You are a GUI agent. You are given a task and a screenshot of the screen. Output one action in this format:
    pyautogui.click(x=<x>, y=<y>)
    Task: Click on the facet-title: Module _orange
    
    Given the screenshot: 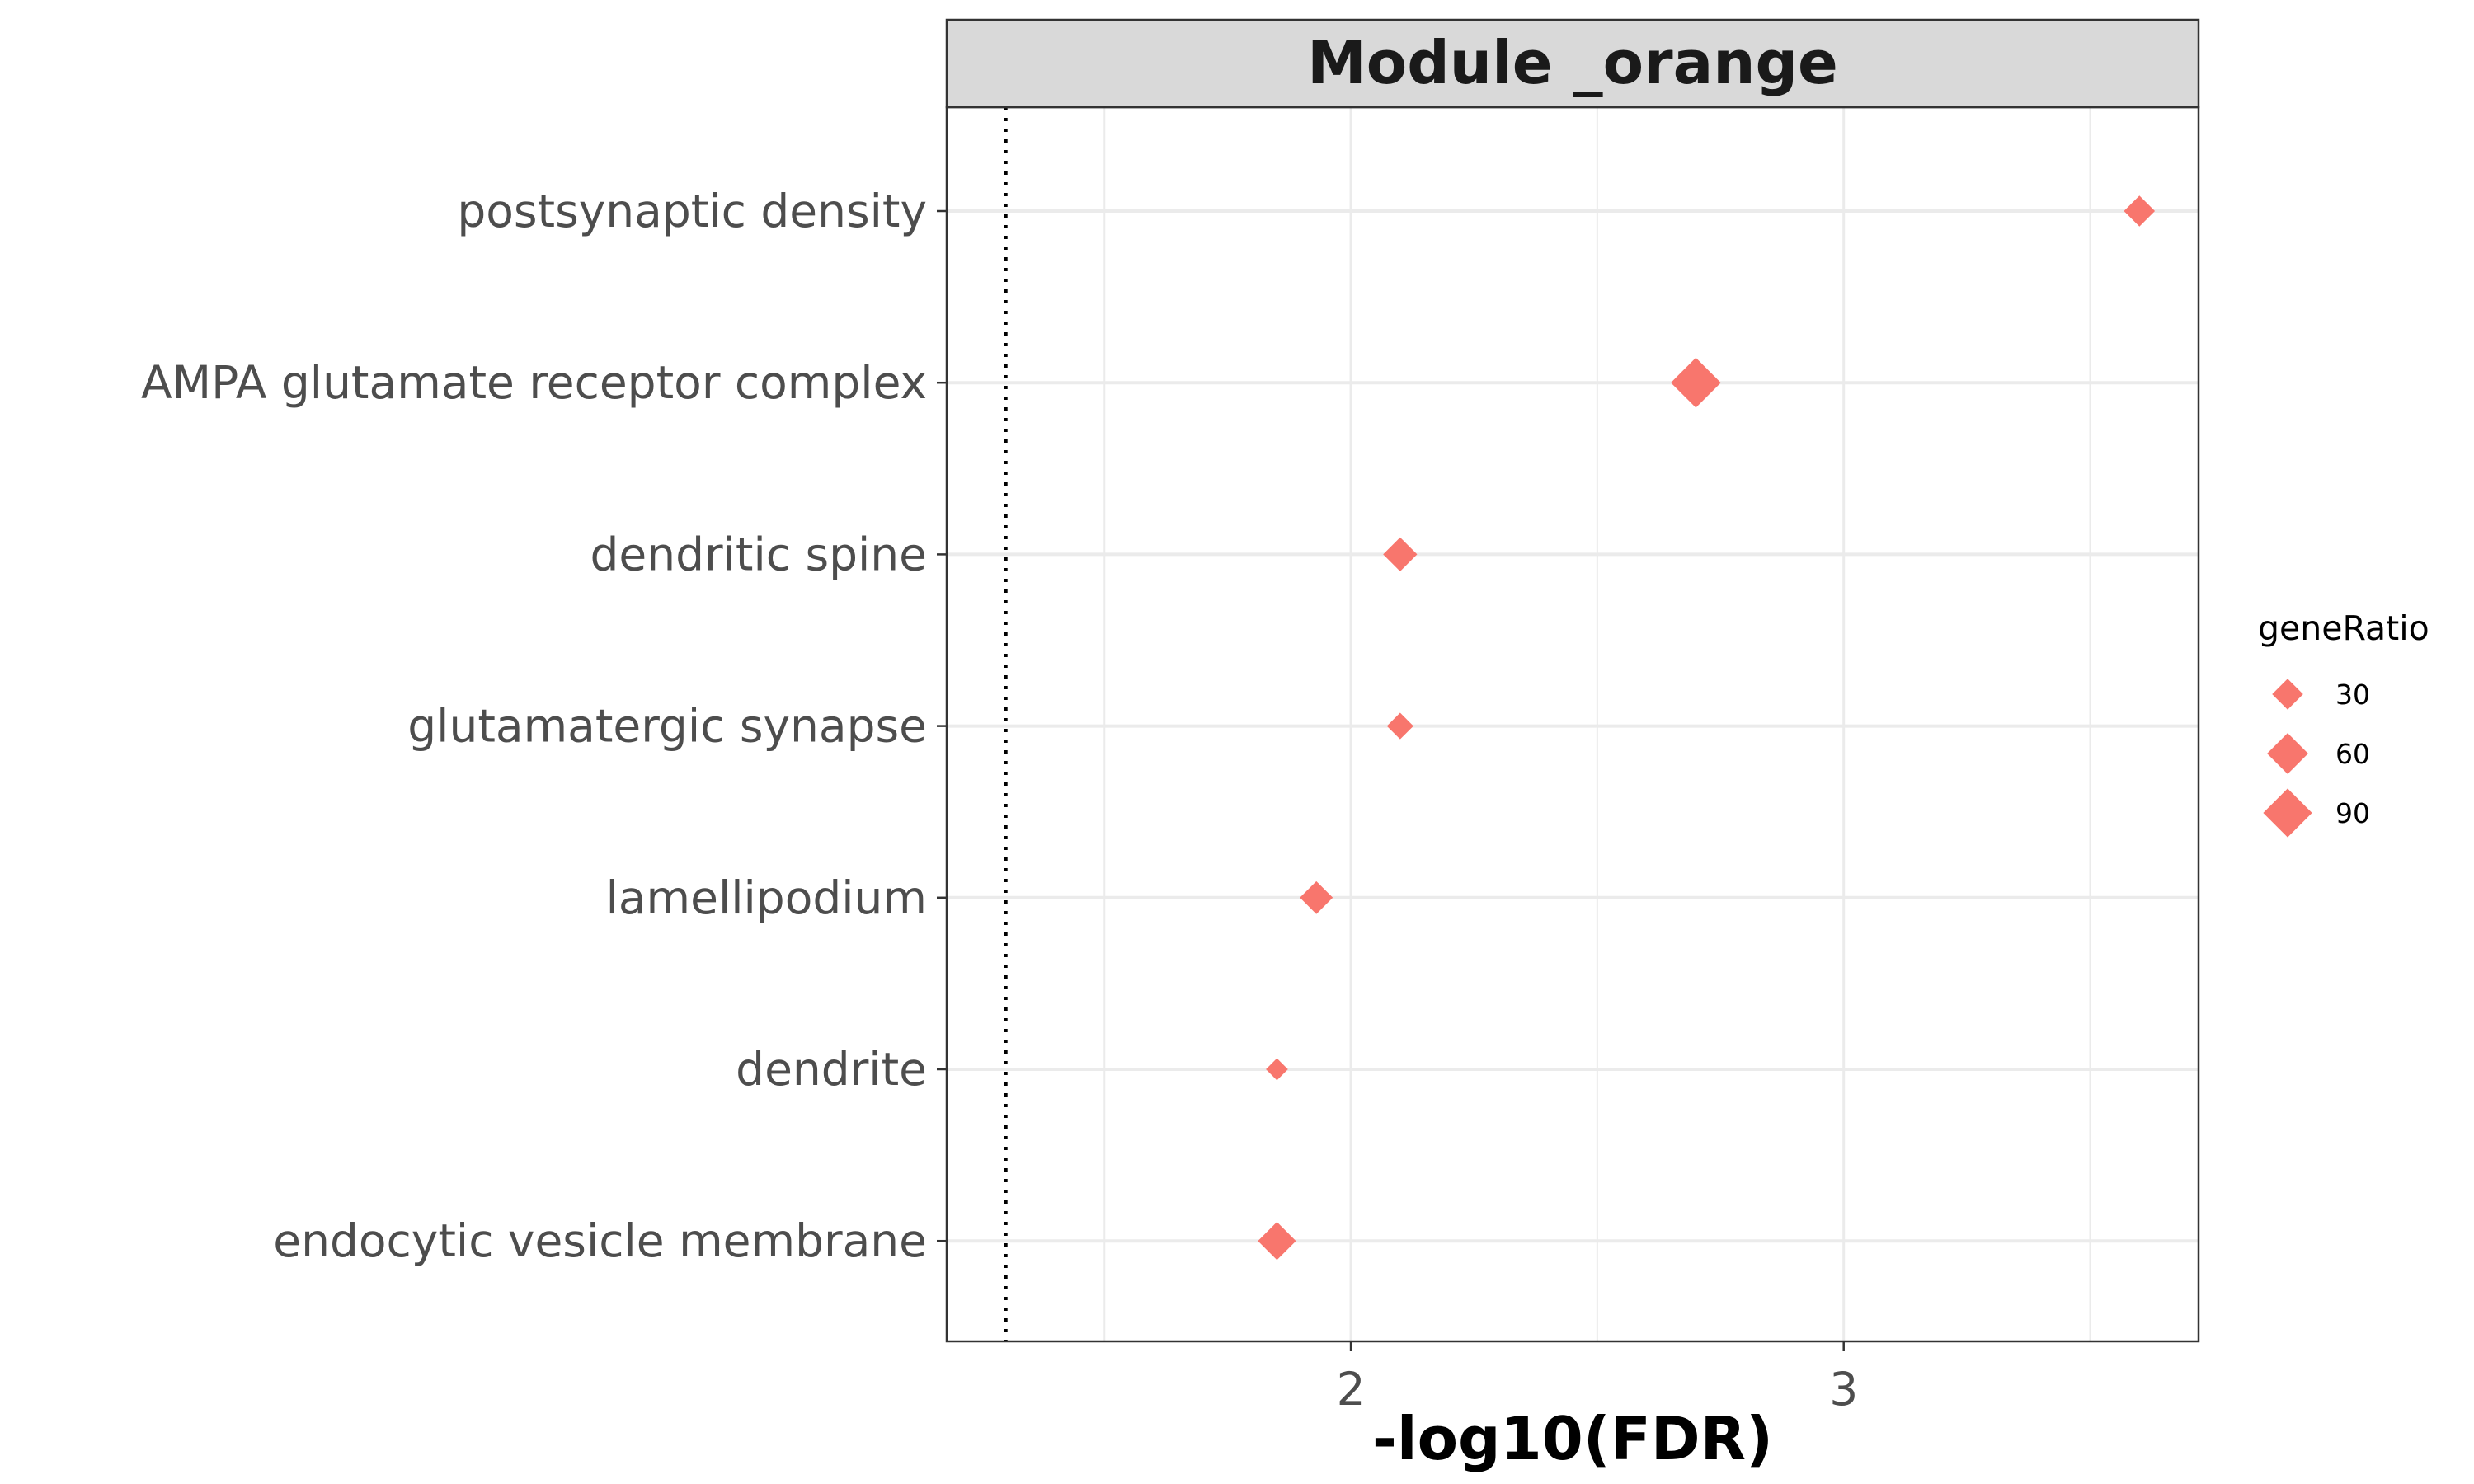 What is the action you would take?
    pyautogui.click(x=1572, y=62)
    